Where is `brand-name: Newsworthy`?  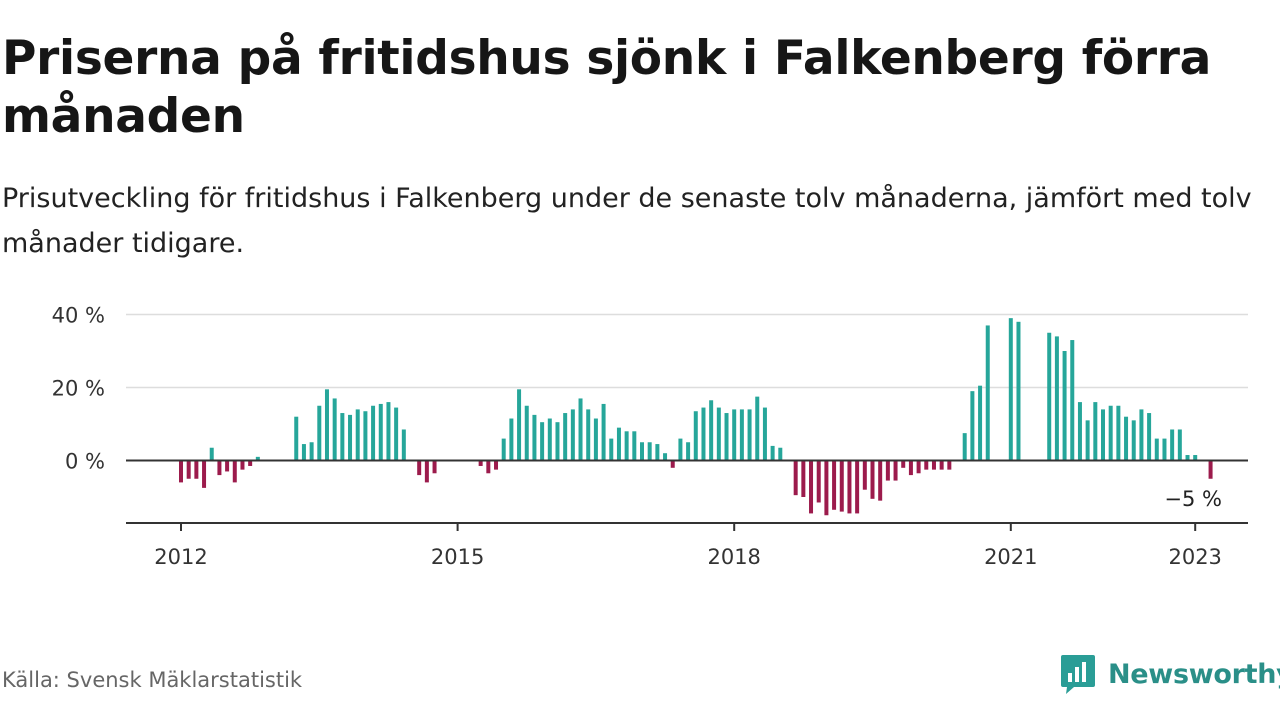
brand-name: Newsworthy is located at coordinates (1194, 674).